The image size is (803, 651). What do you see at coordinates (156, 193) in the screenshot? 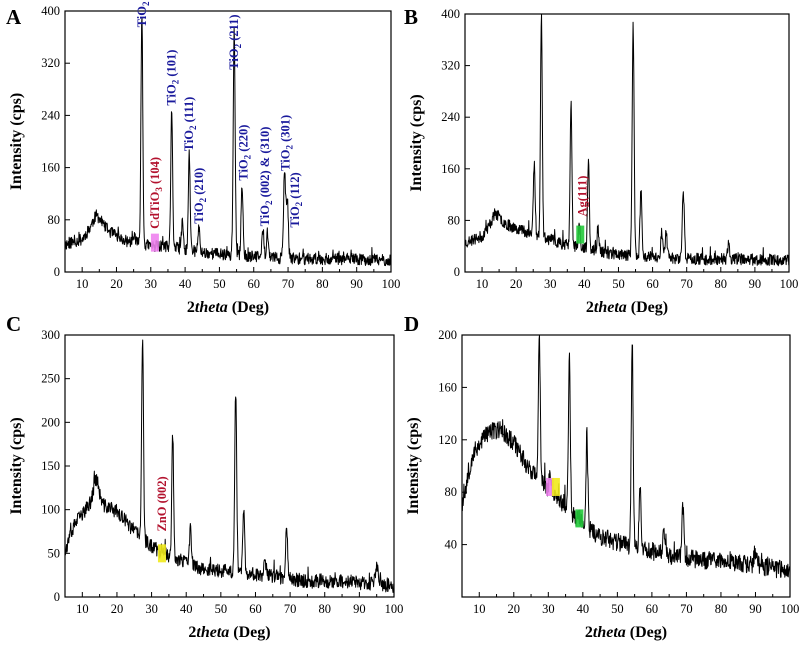
I see `peak-annotation: CdTiO3 (104)` at bounding box center [156, 193].